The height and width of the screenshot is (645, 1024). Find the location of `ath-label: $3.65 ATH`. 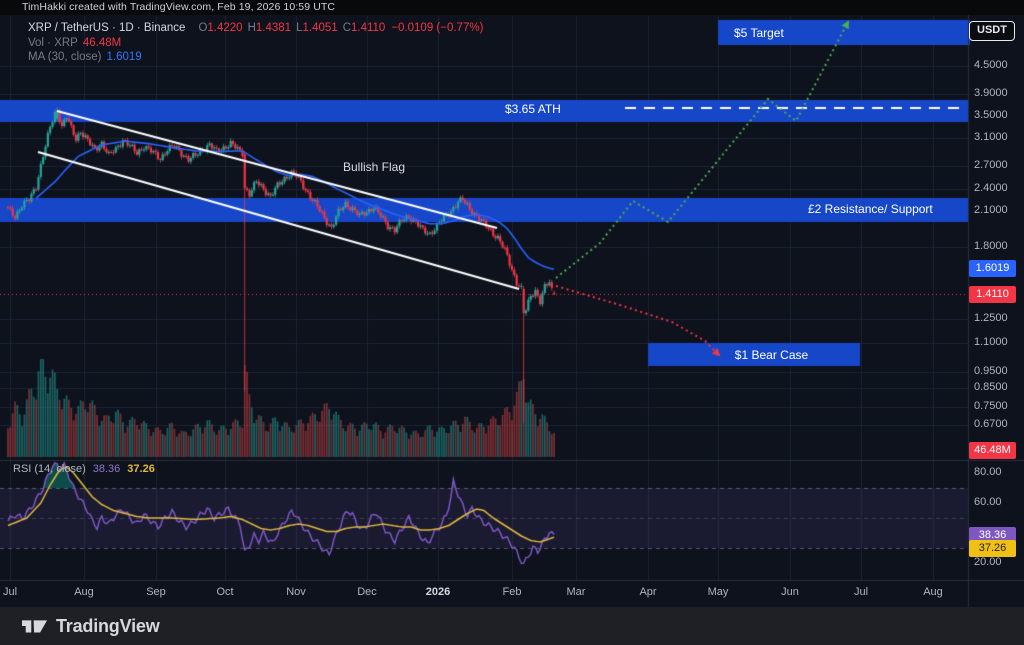

ath-label: $3.65 ATH is located at coordinates (533, 109).